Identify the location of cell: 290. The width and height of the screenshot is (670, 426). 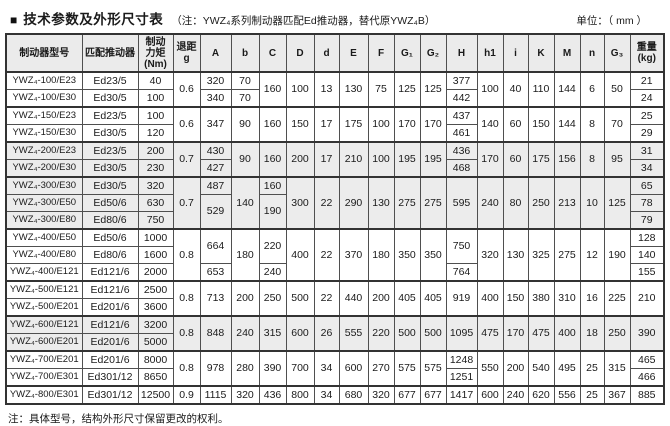
(353, 203).